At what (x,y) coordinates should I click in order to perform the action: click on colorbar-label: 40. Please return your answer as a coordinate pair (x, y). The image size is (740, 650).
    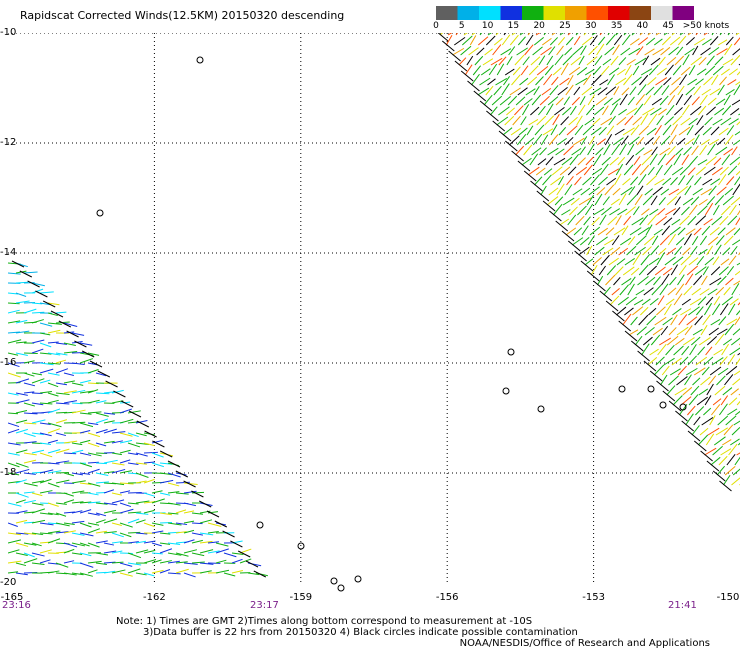
    Looking at the image, I should click on (642, 26).